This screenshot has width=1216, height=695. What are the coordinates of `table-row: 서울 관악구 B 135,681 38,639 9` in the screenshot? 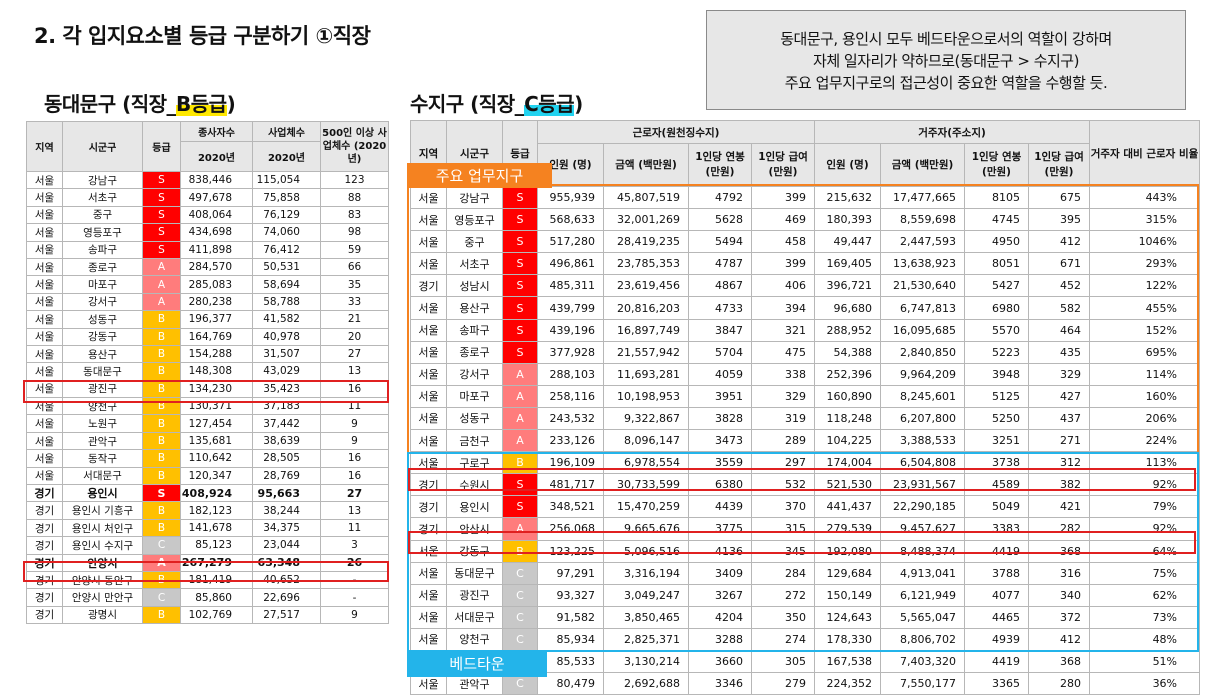 It's located at (207, 441).